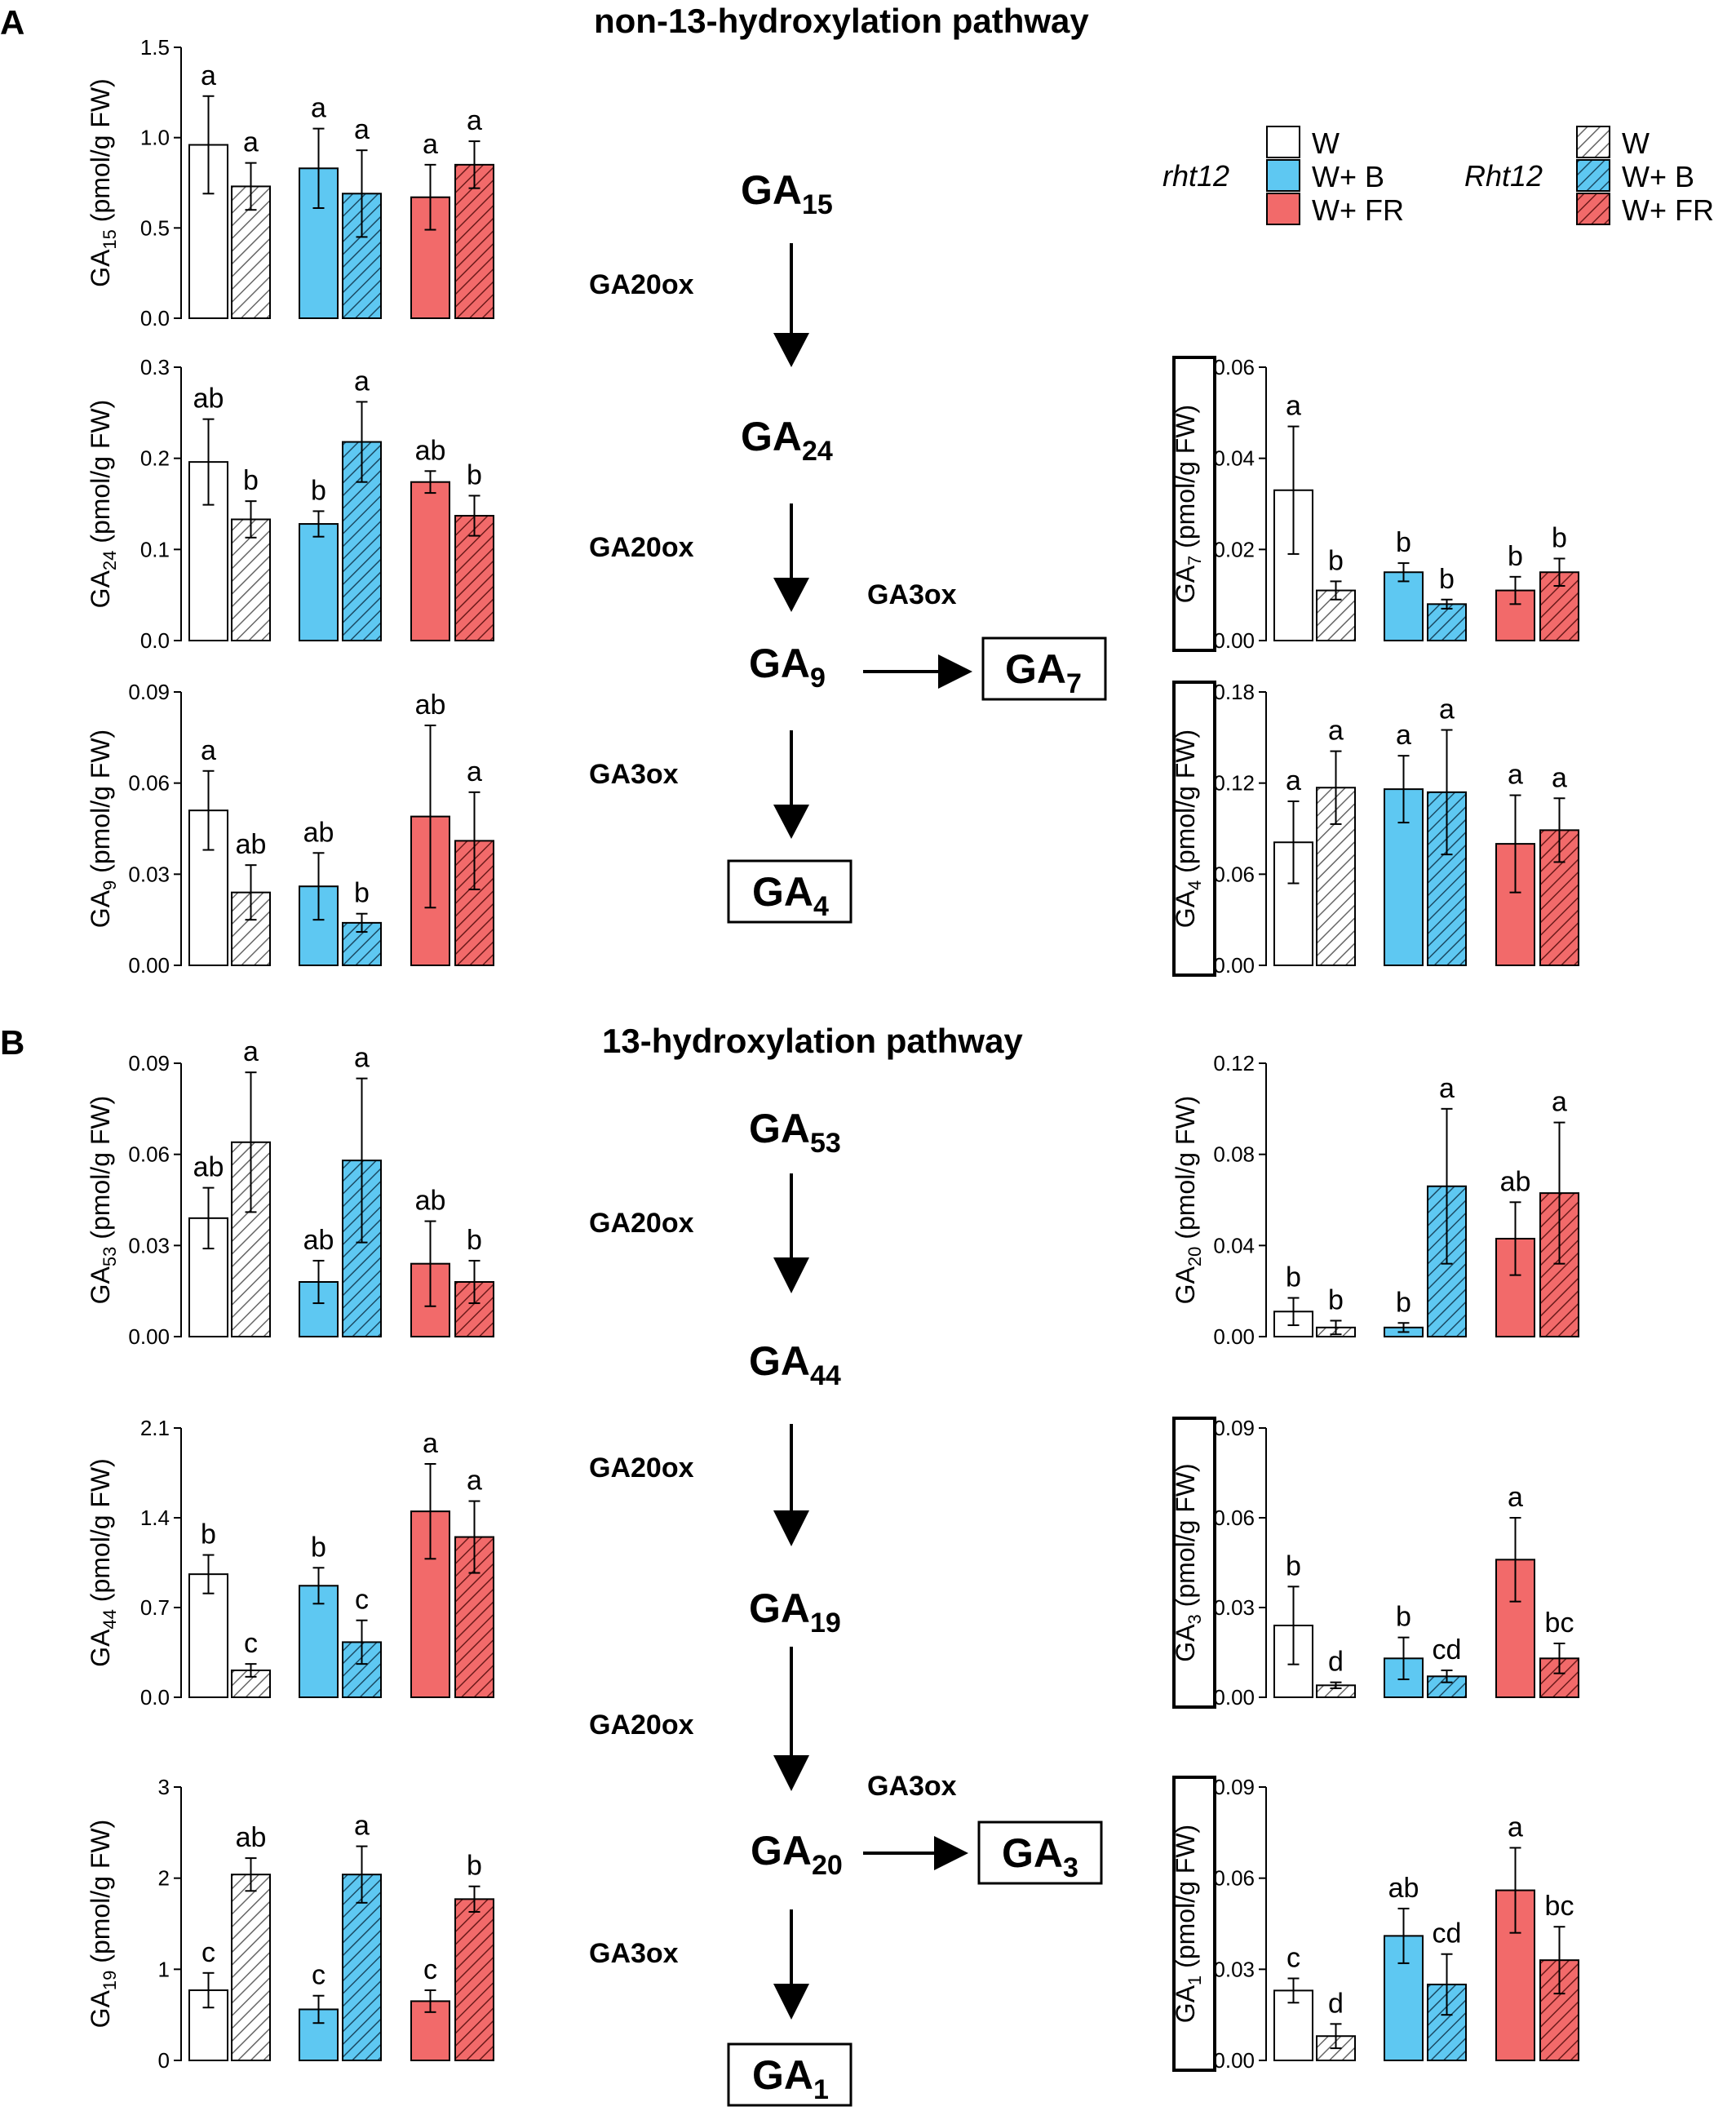 This screenshot has width=1736, height=2111. I want to click on y-axis-label: GA9 (pmol/g FW), so click(103, 829).